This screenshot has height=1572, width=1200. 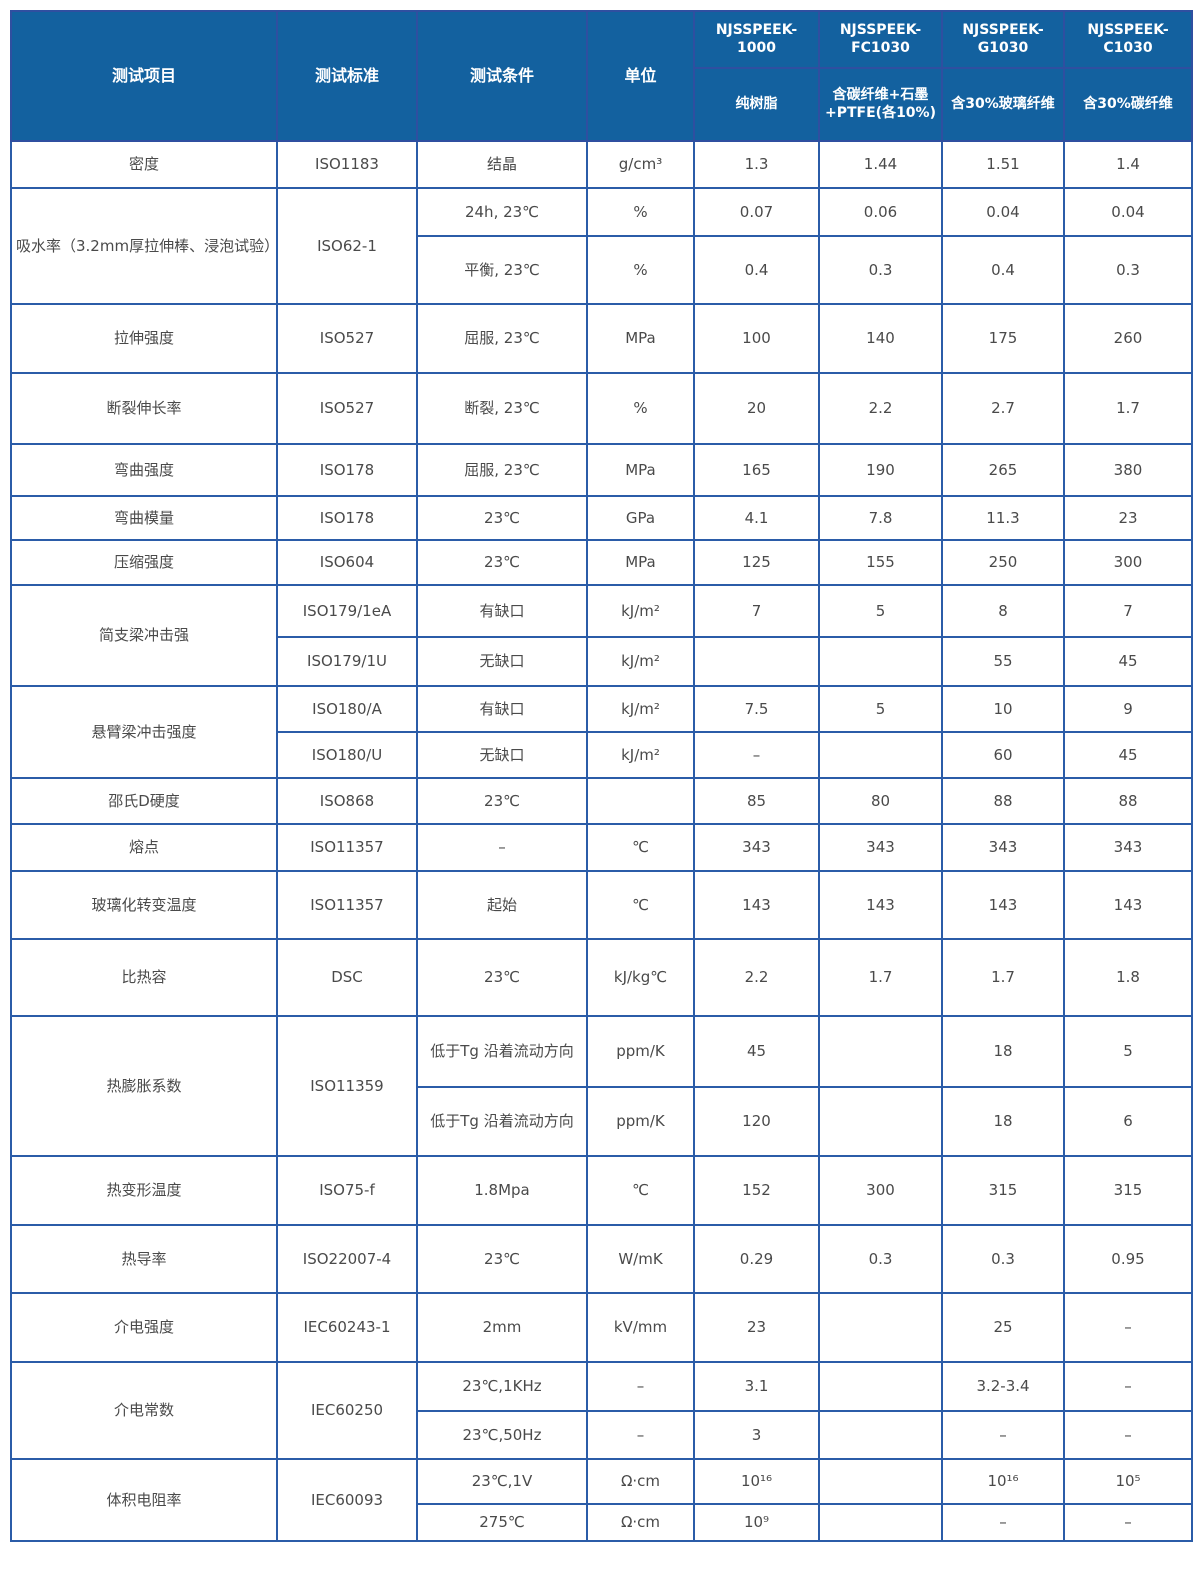 What do you see at coordinates (640, 1259) in the screenshot?
I see `unit: W/mK` at bounding box center [640, 1259].